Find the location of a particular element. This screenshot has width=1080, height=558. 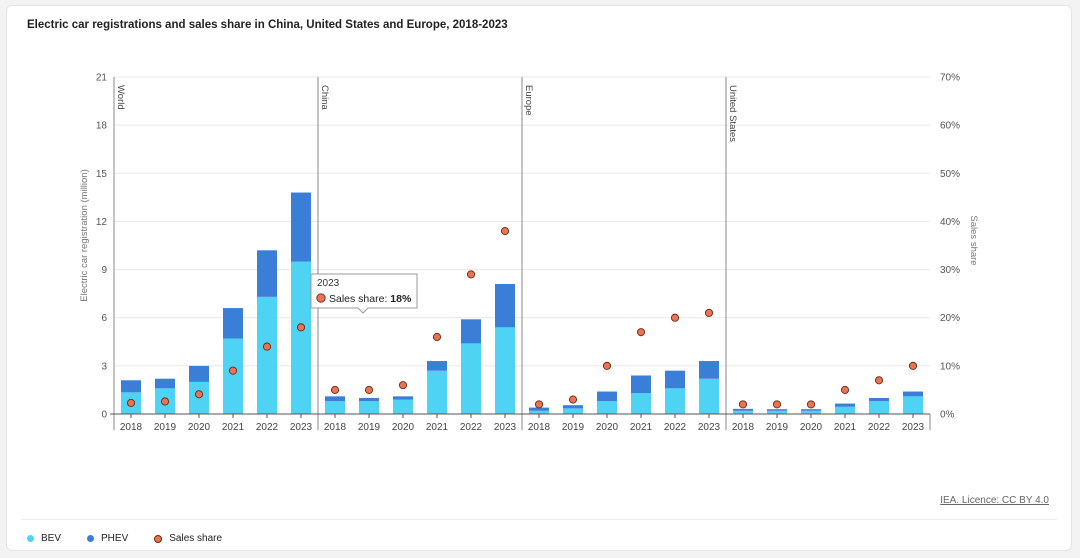

legend-label-phev: PHEV is located at coordinates (115, 538).